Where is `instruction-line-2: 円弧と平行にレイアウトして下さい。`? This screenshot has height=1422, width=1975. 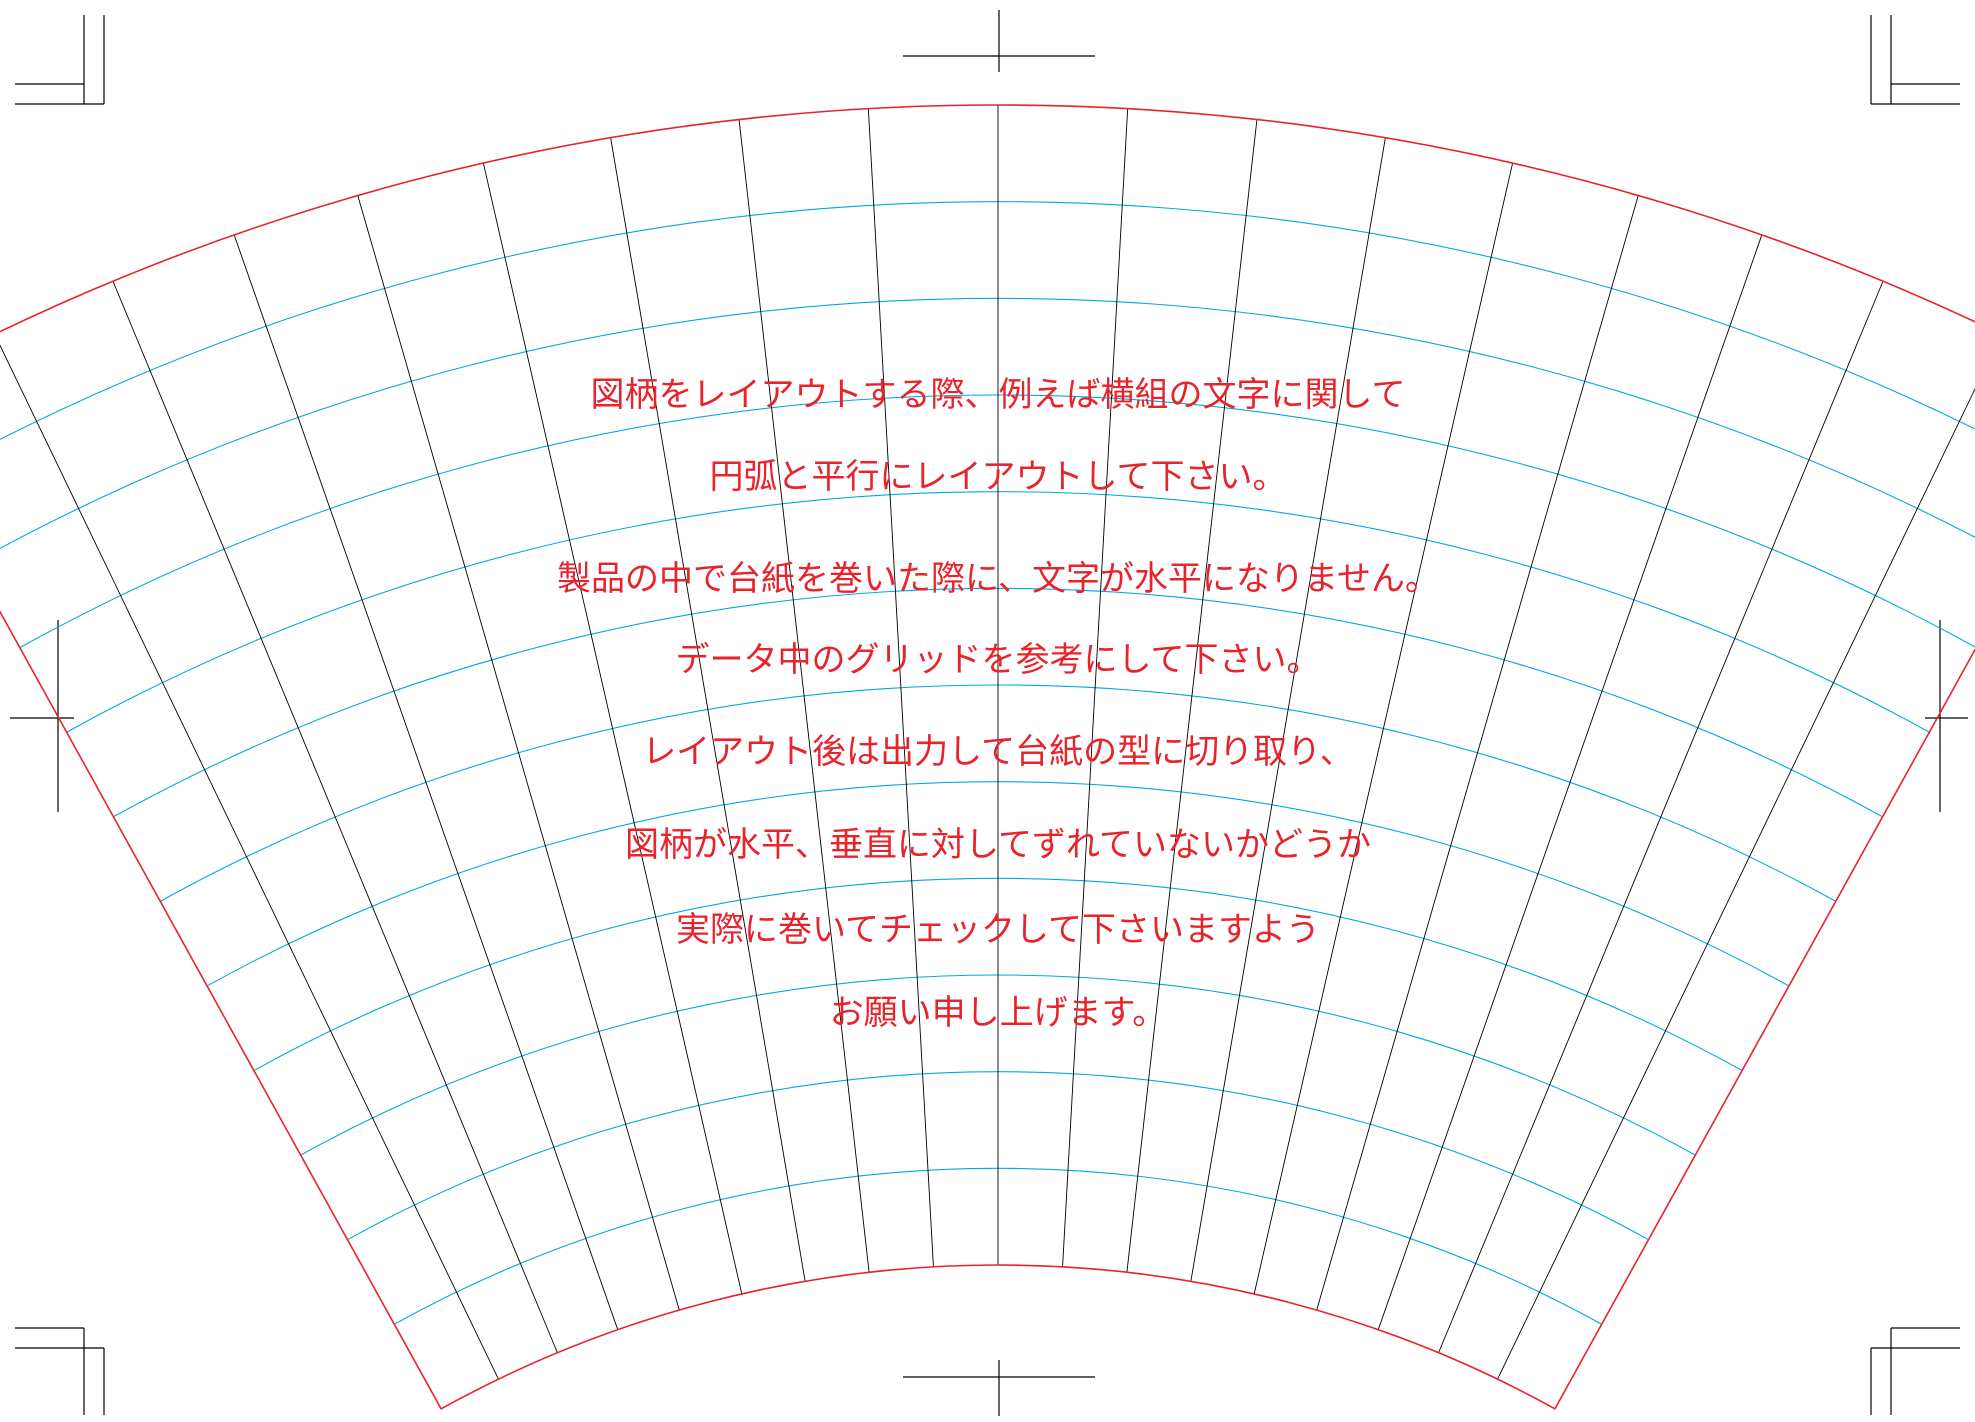 instruction-line-2: 円弧と平行にレイアウトして下さい。 is located at coordinates (998, 477).